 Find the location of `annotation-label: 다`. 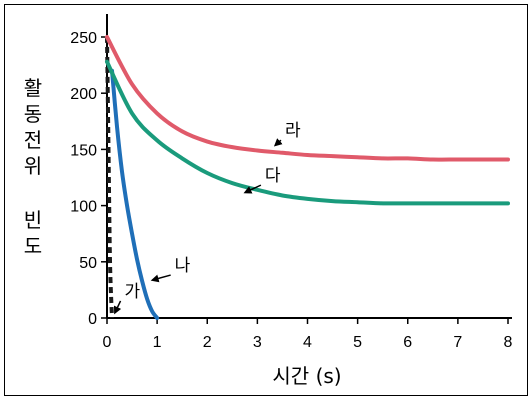

annotation-label: 다 is located at coordinates (273, 176).